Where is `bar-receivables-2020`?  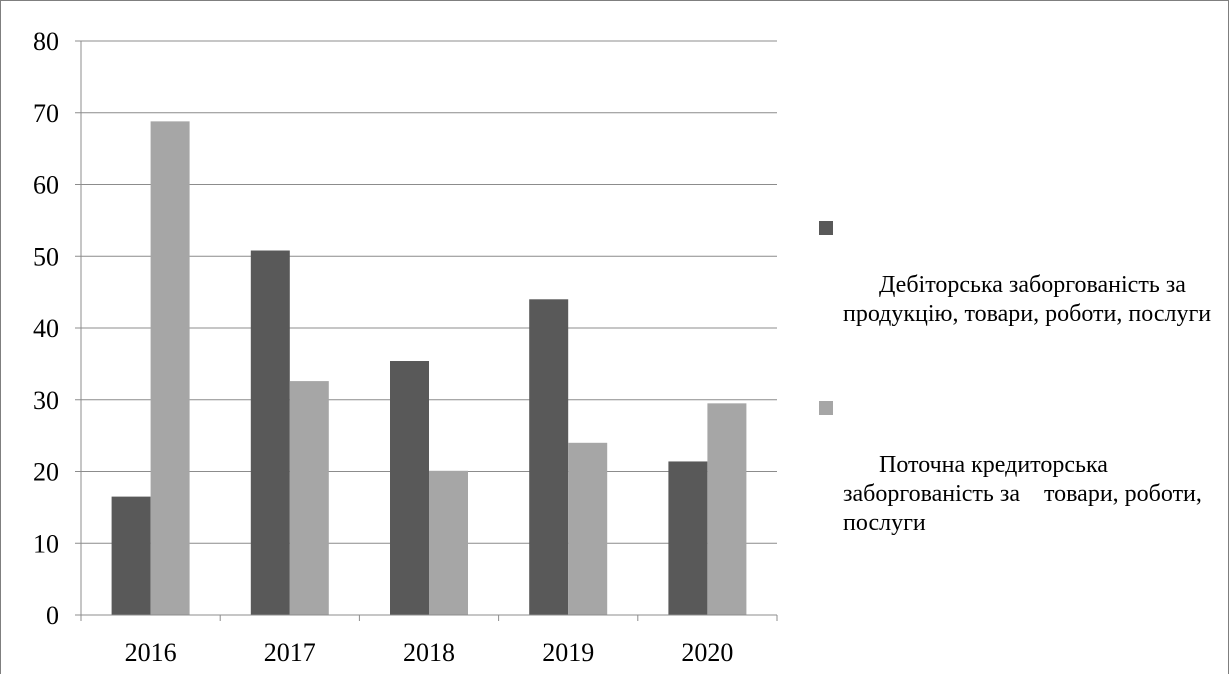
bar-receivables-2020 is located at coordinates (688, 538).